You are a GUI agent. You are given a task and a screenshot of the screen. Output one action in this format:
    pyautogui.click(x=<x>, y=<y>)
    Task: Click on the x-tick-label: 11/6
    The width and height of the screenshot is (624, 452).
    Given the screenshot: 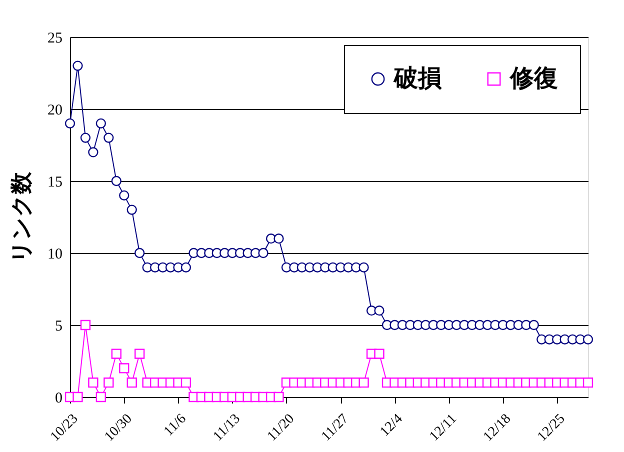 What is the action you would take?
    pyautogui.click(x=176, y=426)
    